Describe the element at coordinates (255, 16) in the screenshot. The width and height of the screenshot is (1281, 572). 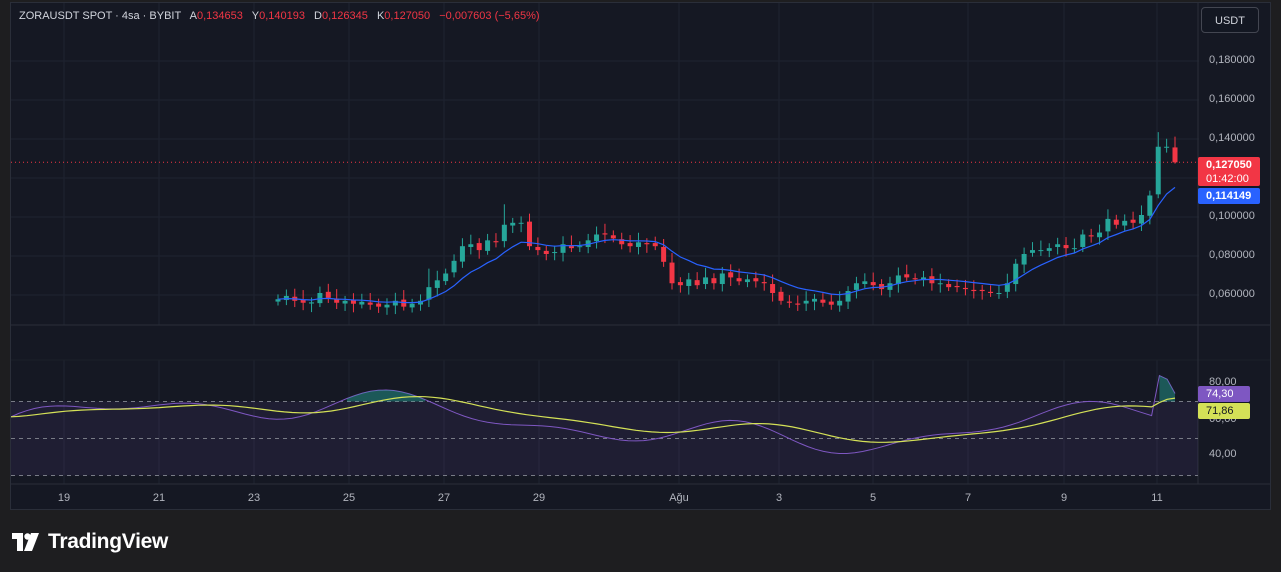
I see `high-label: Y` at that location.